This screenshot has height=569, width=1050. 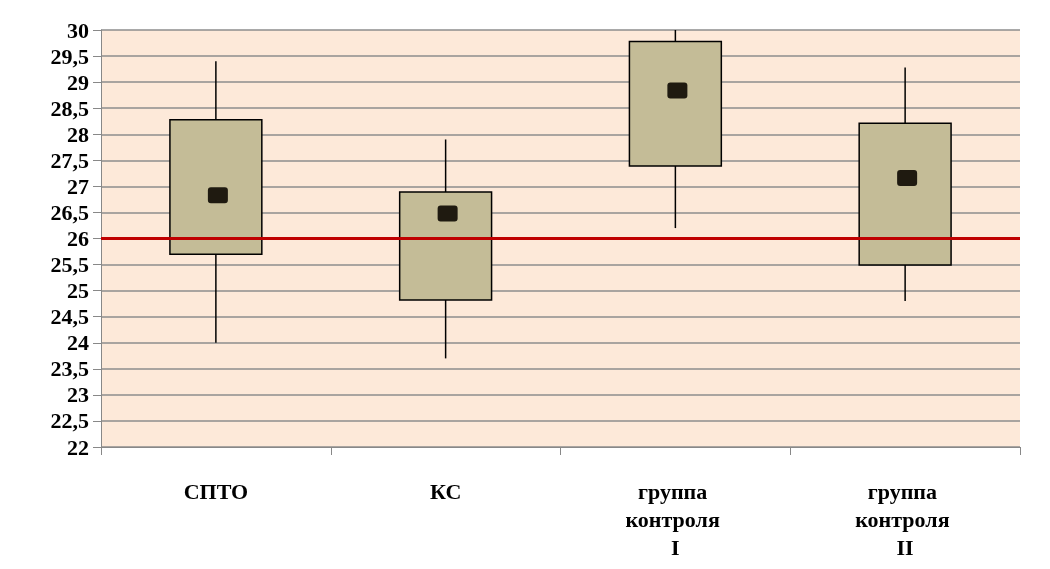 What do you see at coordinates (69, 108) in the screenshot?
I see `y-tick-label: 28,5` at bounding box center [69, 108].